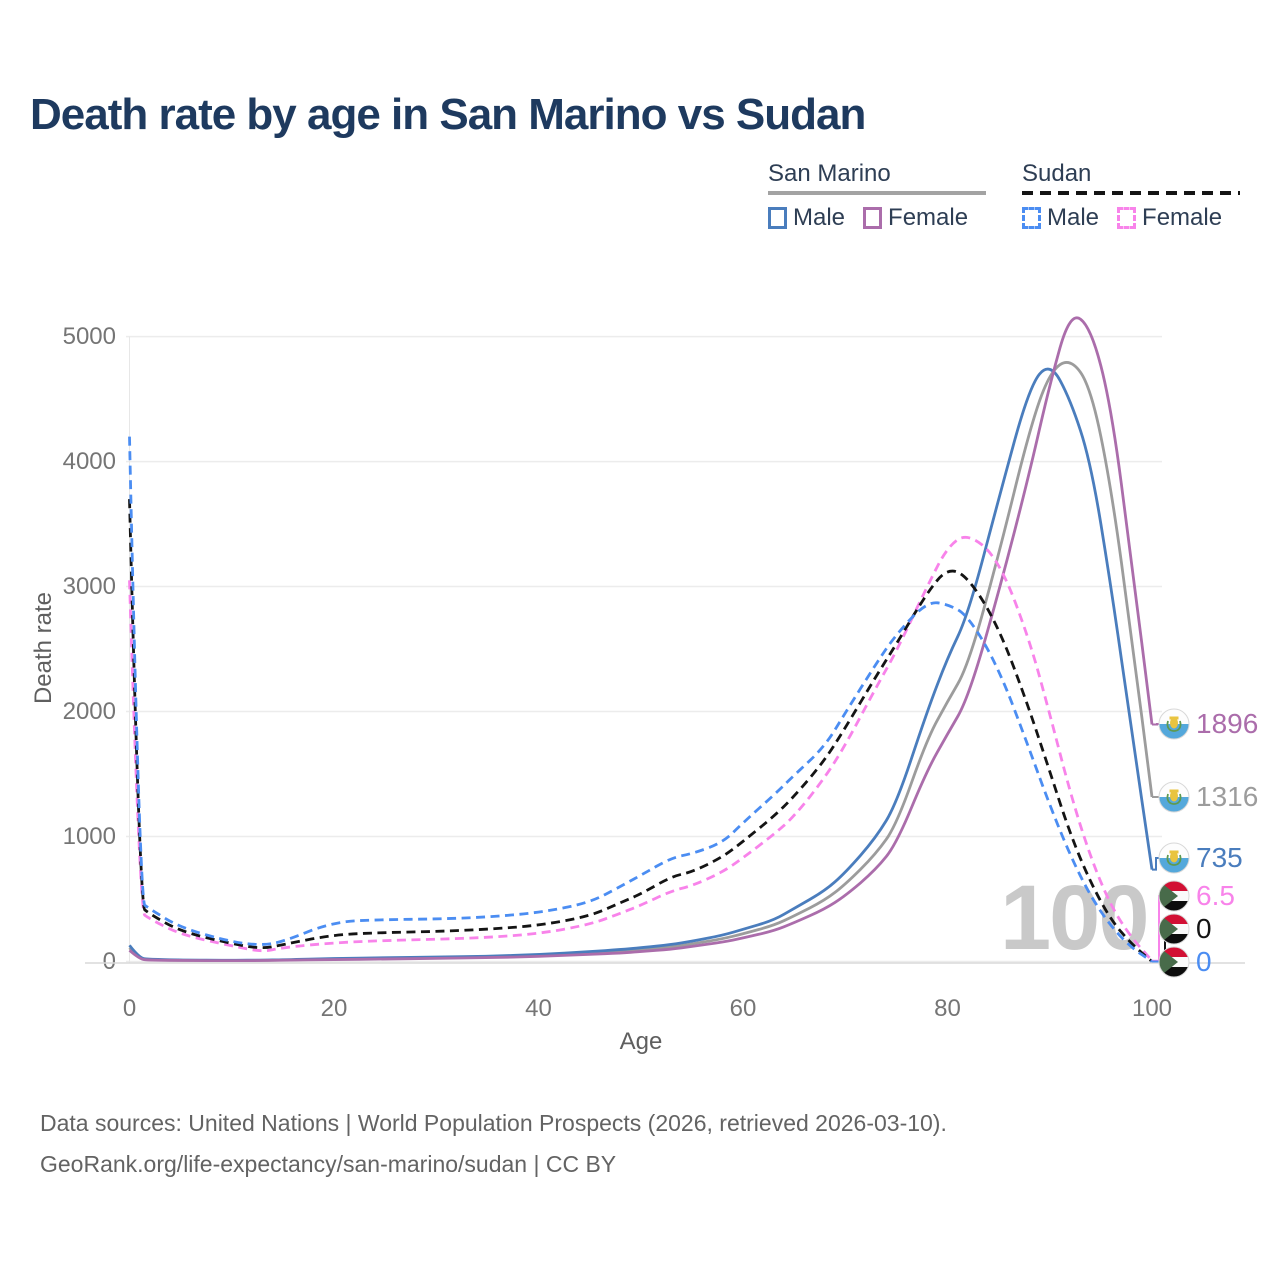 The image size is (1280, 1280). I want to click on legend-item-san-marino-male: Male, so click(806, 218).